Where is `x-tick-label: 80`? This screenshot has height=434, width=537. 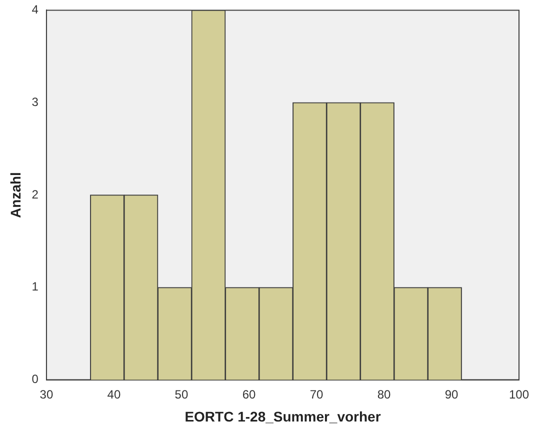
x-tick-label: 80 is located at coordinates (384, 394).